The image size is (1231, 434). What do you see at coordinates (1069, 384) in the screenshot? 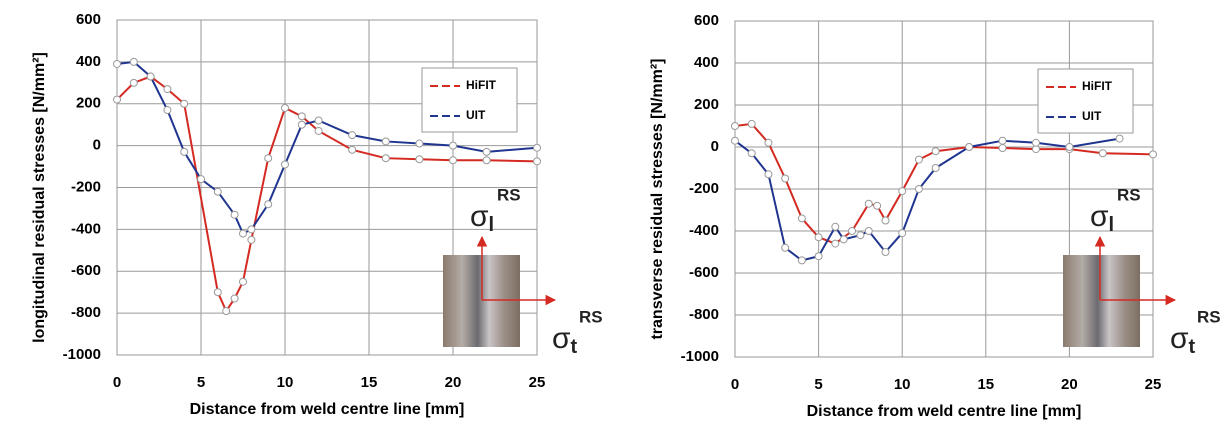
I see `x-tick-label: 20` at bounding box center [1069, 384].